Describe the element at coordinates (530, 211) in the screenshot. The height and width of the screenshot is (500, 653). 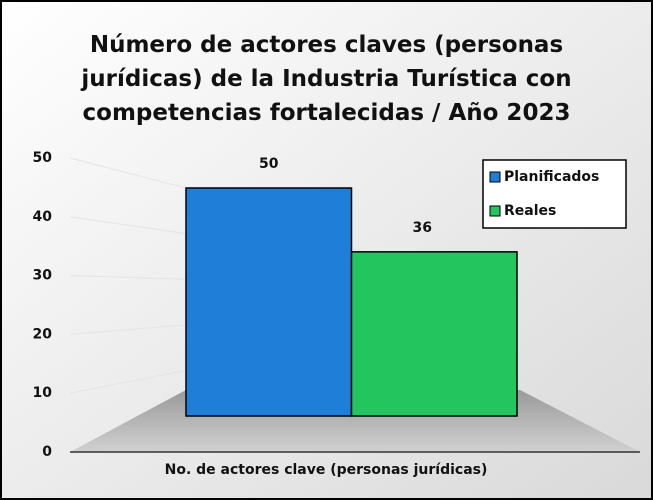
I see `legend-label: Reales` at that location.